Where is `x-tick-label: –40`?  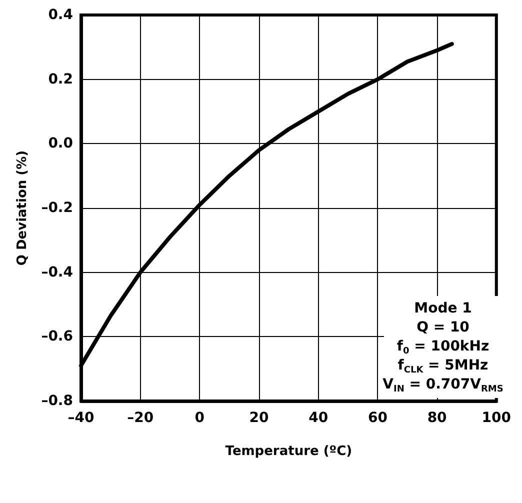
x-tick-label: –40 is located at coordinates (81, 418).